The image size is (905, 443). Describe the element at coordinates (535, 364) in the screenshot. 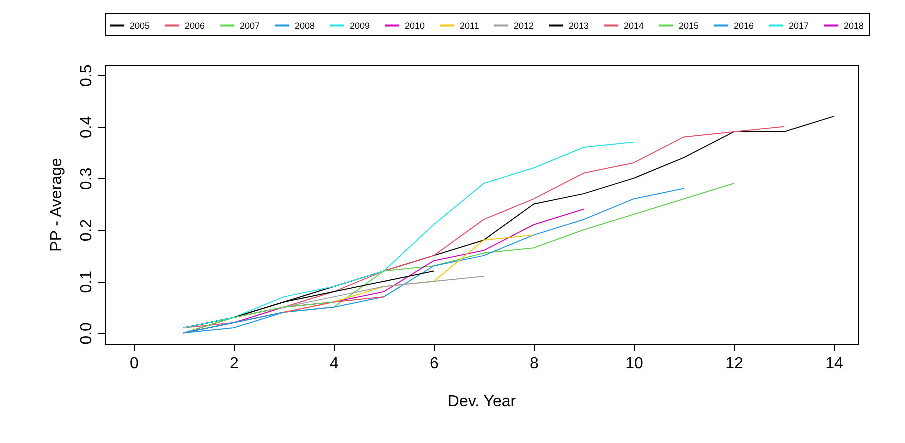

I see `x-tick-label: 8` at that location.